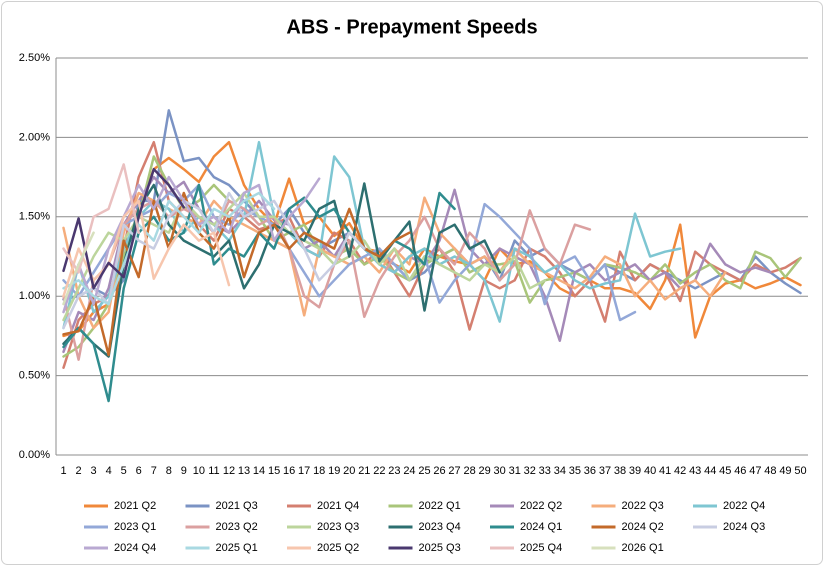 This screenshot has width=824, height=571. What do you see at coordinates (237, 506) in the screenshot?
I see `legend-label: 2021 Q3` at bounding box center [237, 506].